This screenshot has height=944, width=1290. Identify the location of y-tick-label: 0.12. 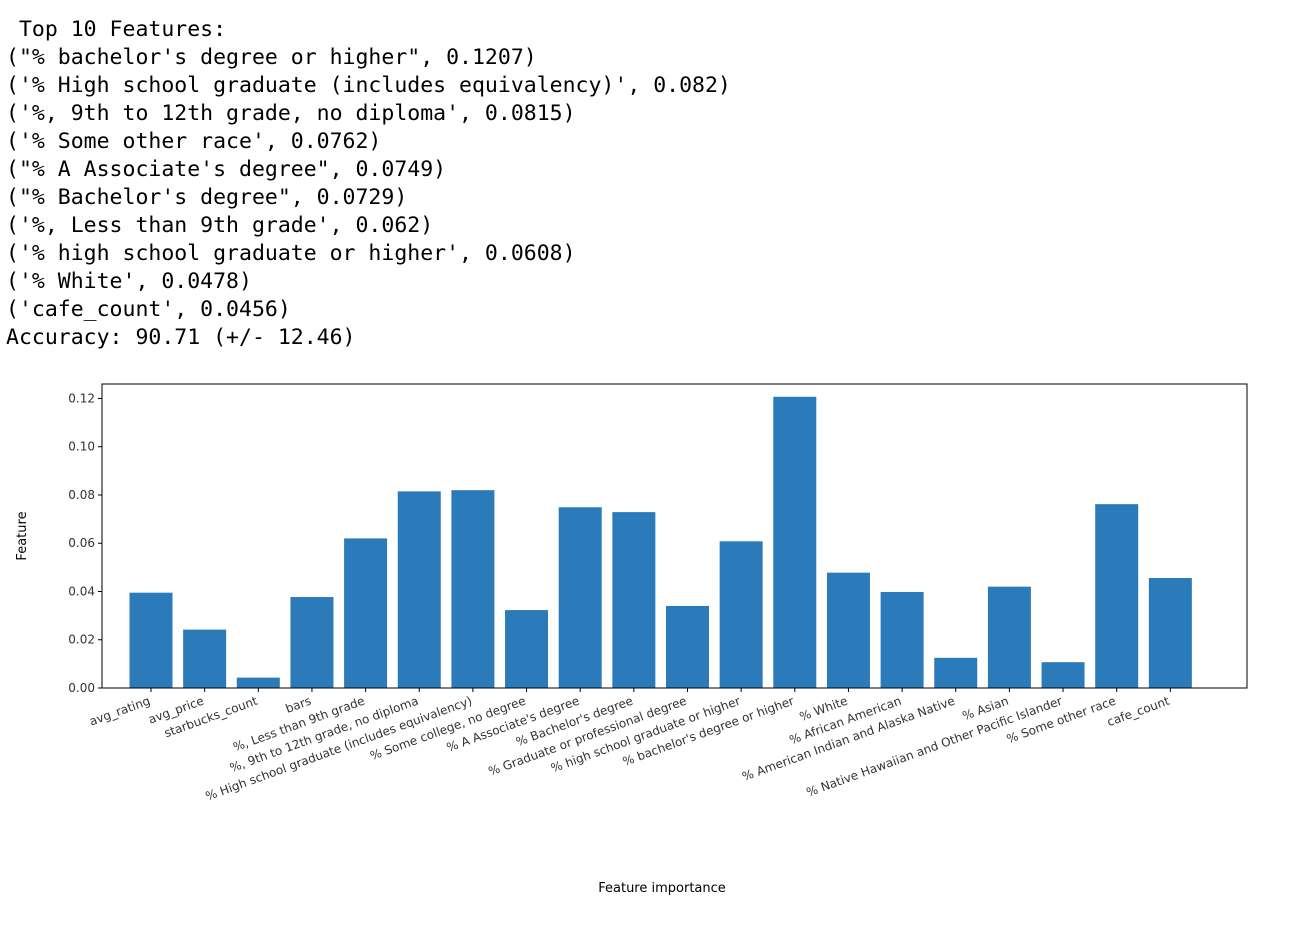
(81, 398).